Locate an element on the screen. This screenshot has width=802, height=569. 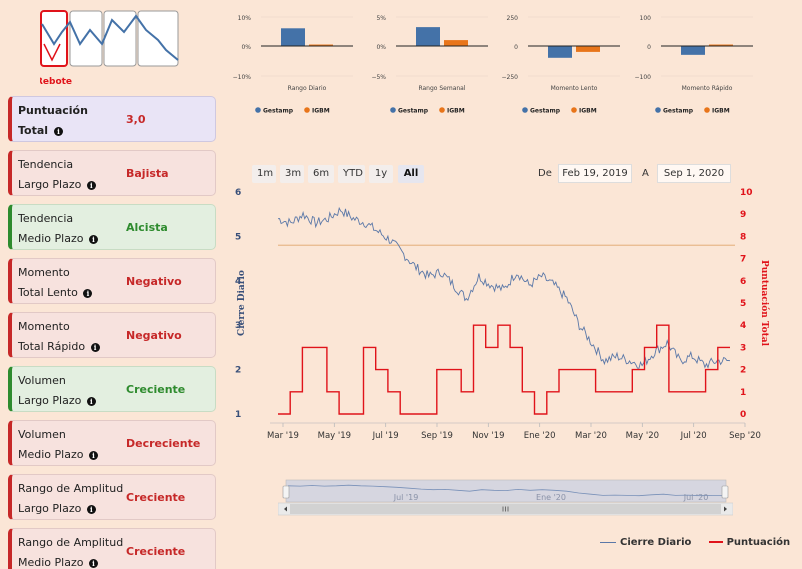
mini-tick: −250 is located at coordinates (510, 77).